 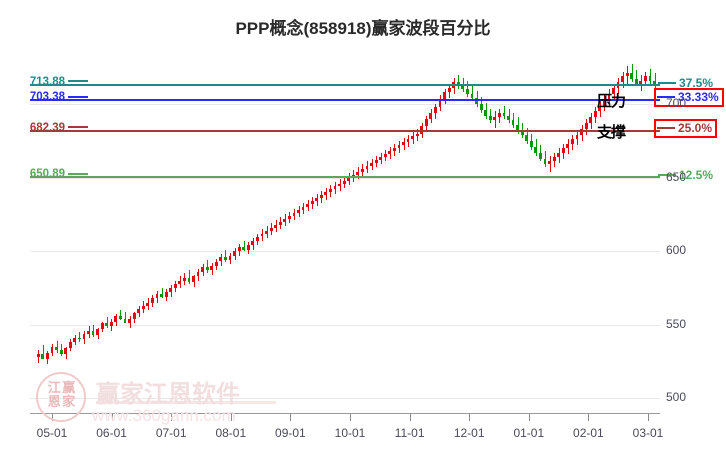 What do you see at coordinates (44, 97) in the screenshot?
I see `level-33-33-price-label: 703.38` at bounding box center [44, 97].